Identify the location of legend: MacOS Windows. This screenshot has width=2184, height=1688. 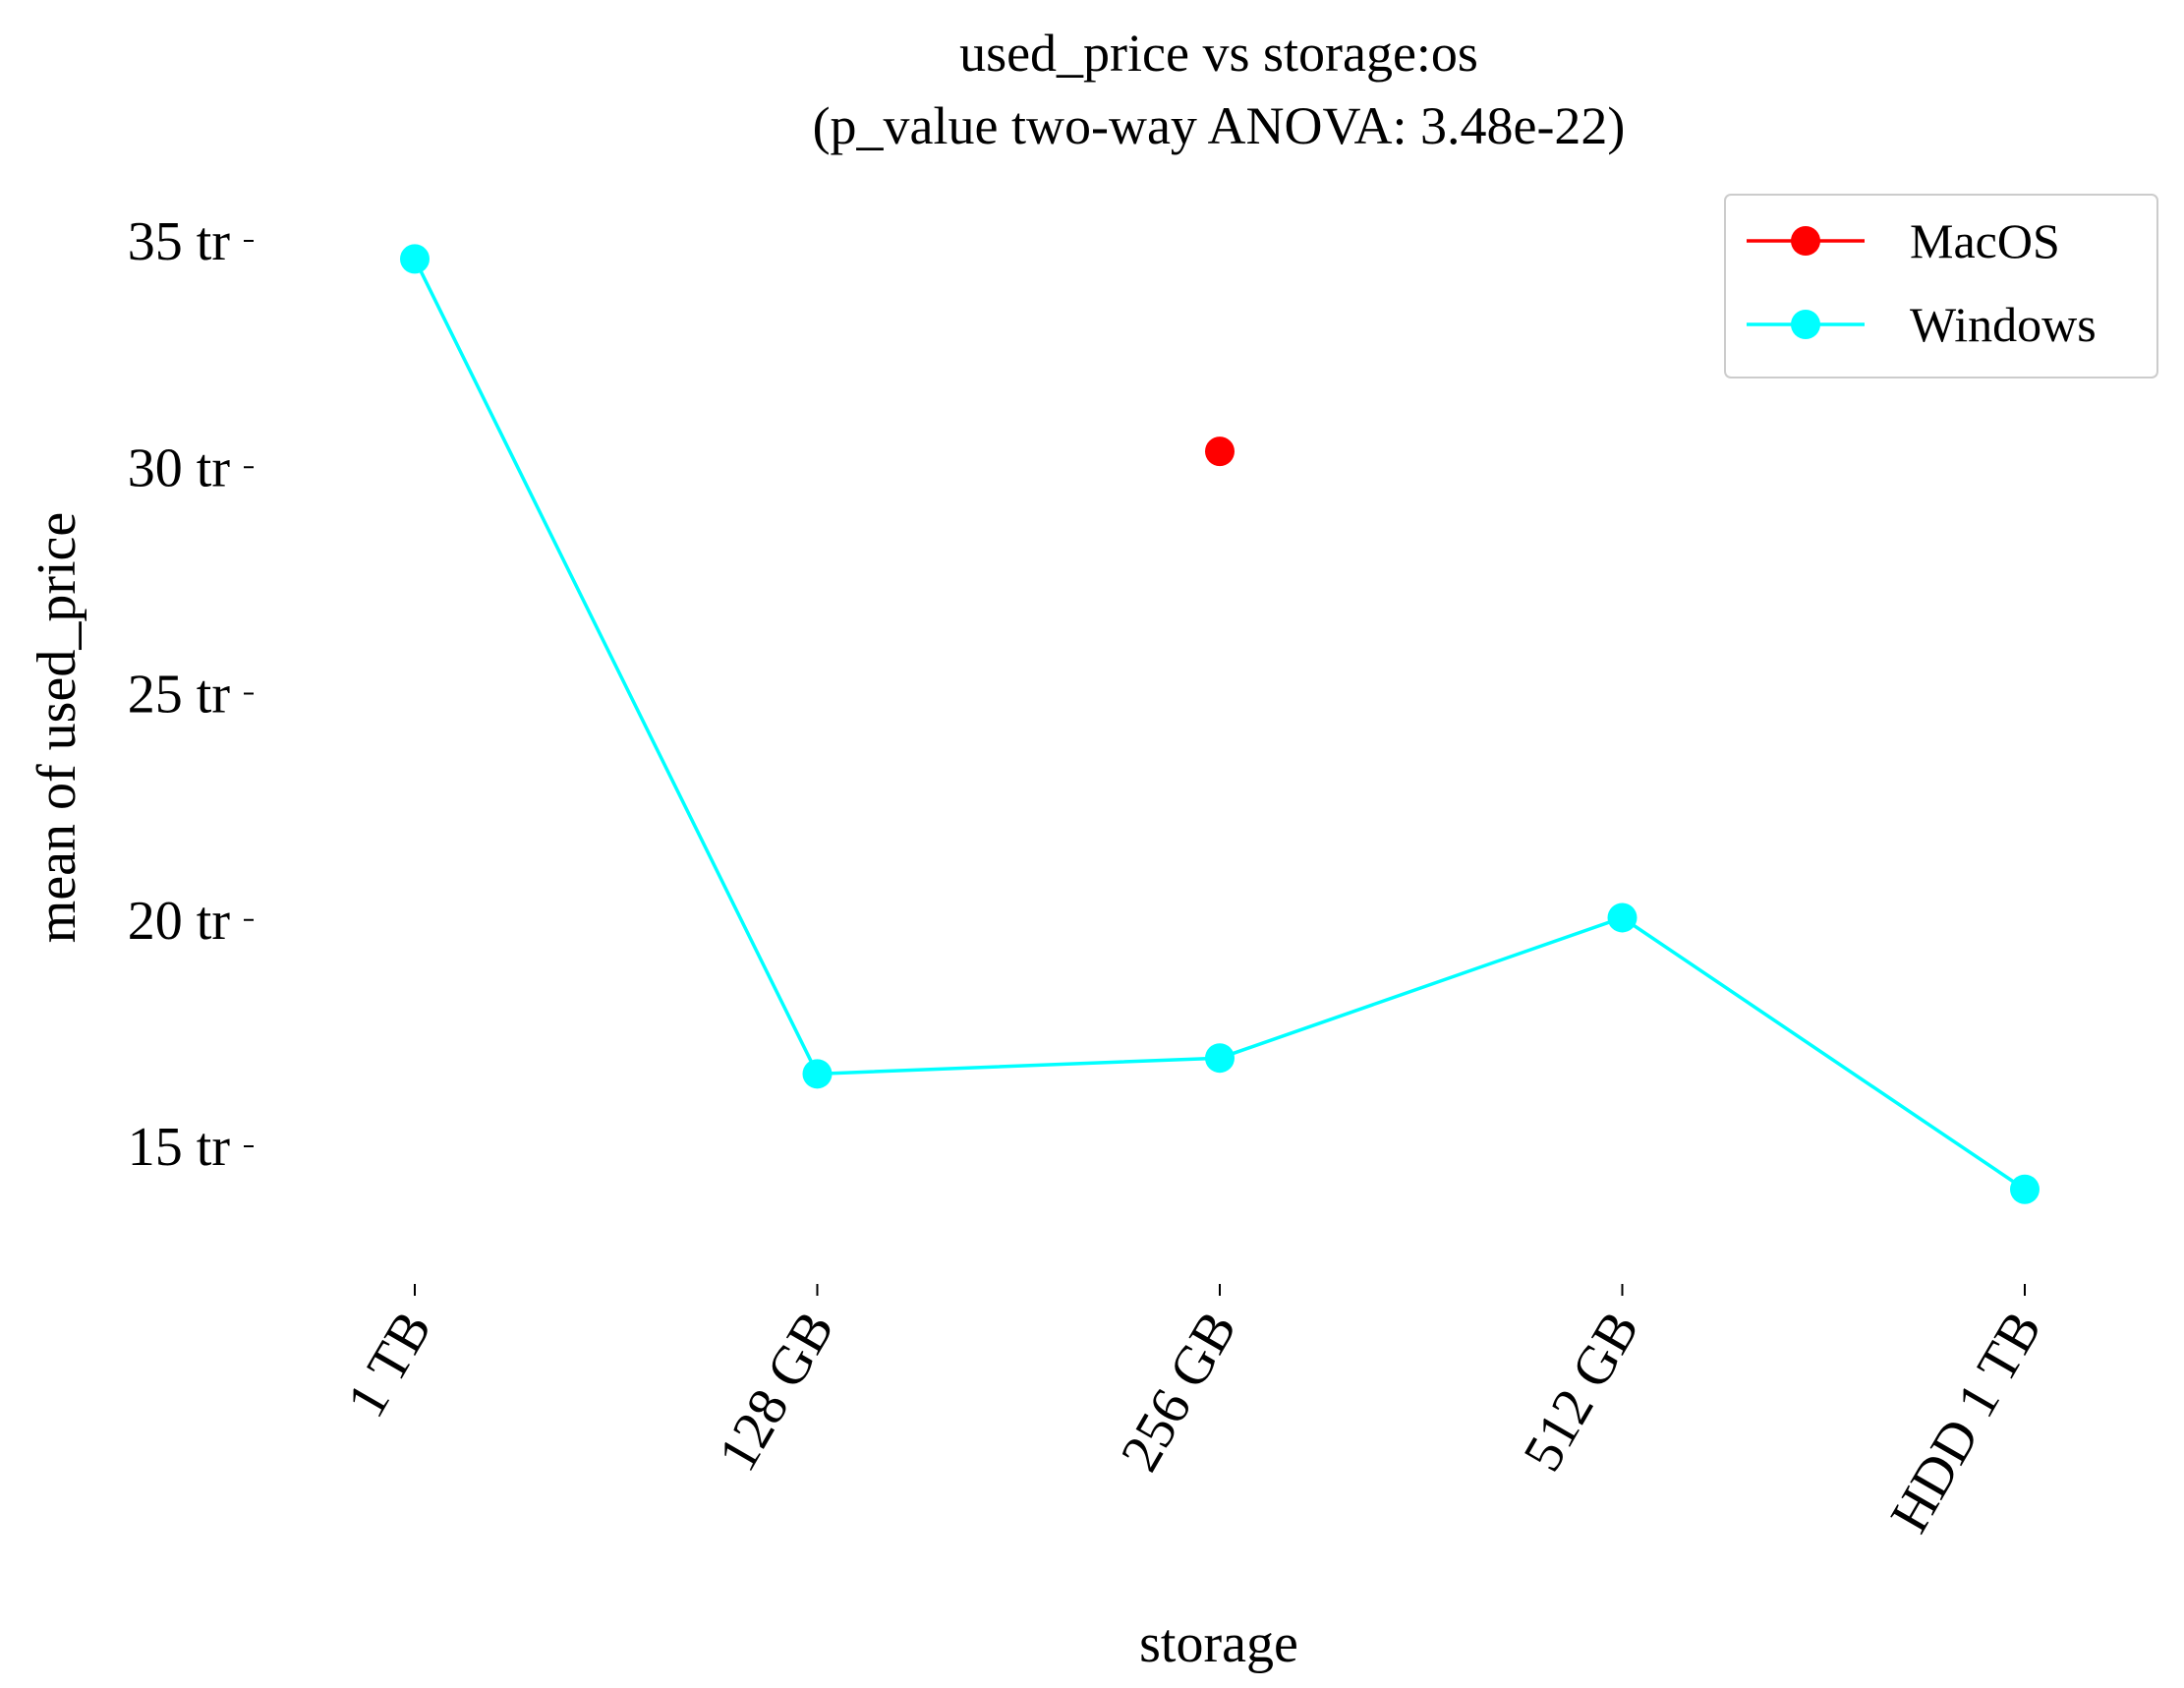
(1941, 286).